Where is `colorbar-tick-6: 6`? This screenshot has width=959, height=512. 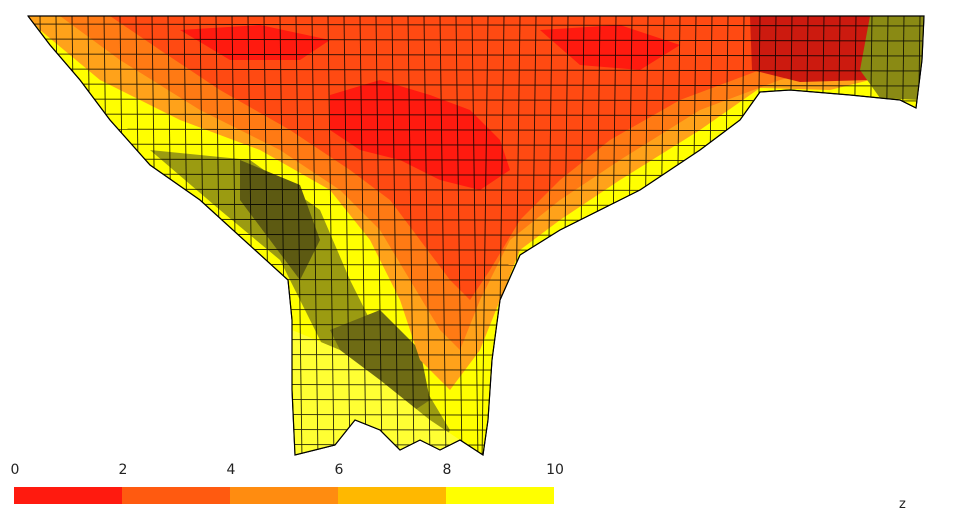
colorbar-tick-6: 6 is located at coordinates (339, 470).